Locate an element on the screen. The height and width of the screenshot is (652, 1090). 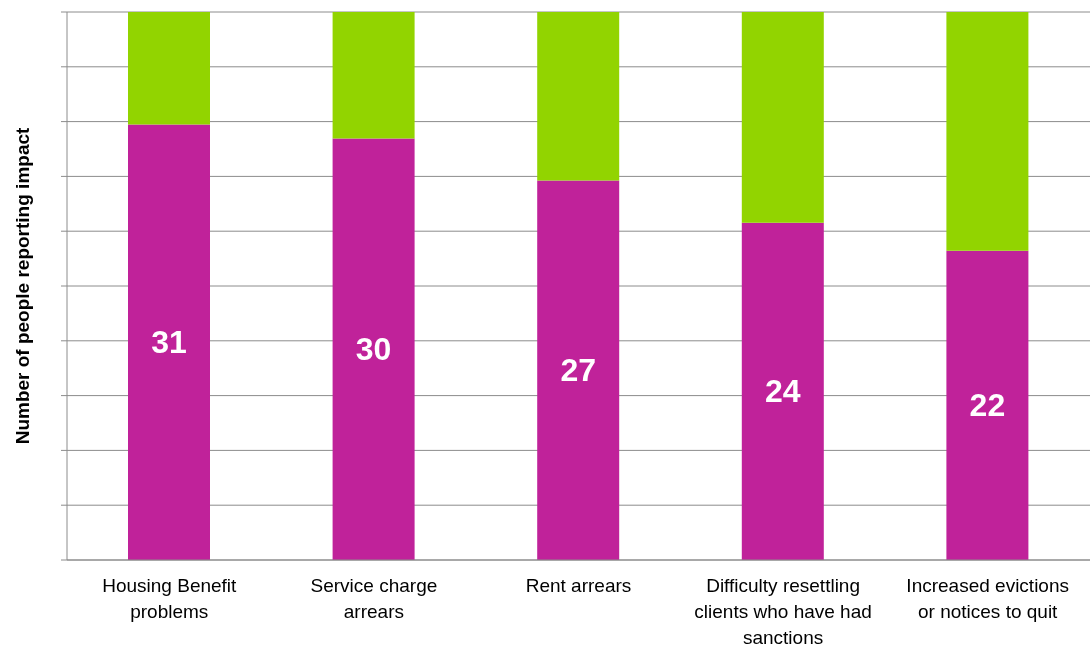
x-tick-label: Housing Benefit problems is located at coordinates (170, 598).